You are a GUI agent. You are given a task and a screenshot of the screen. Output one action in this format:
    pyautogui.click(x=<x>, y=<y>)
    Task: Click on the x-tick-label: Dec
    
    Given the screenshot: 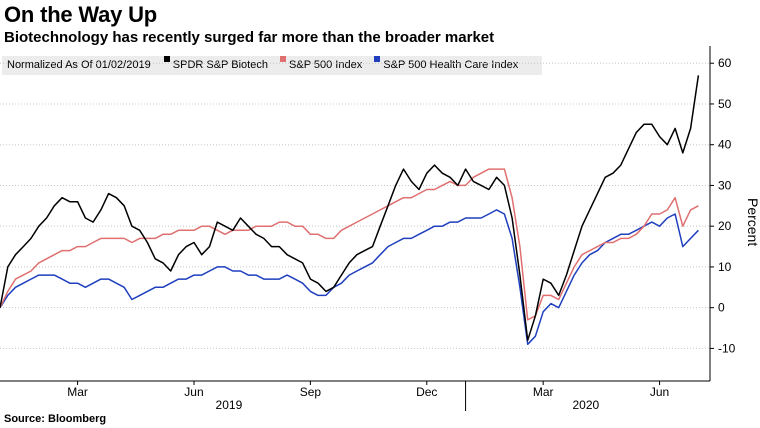 What is the action you would take?
    pyautogui.click(x=426, y=392)
    